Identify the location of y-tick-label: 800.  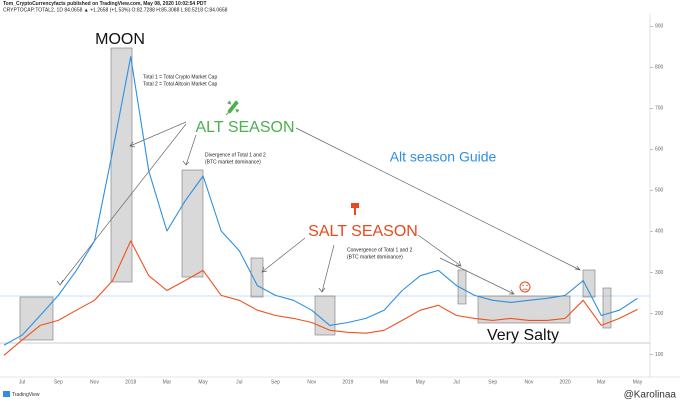
(659, 68).